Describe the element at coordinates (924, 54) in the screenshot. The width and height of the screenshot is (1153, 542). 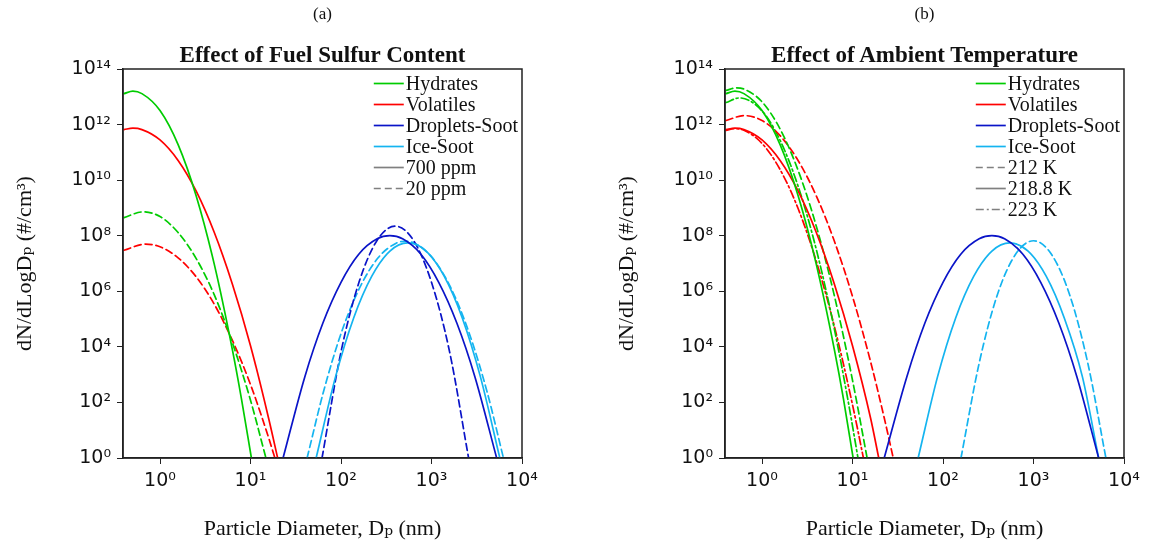
I see `chart-title: Effect of Ambient Temperature` at that location.